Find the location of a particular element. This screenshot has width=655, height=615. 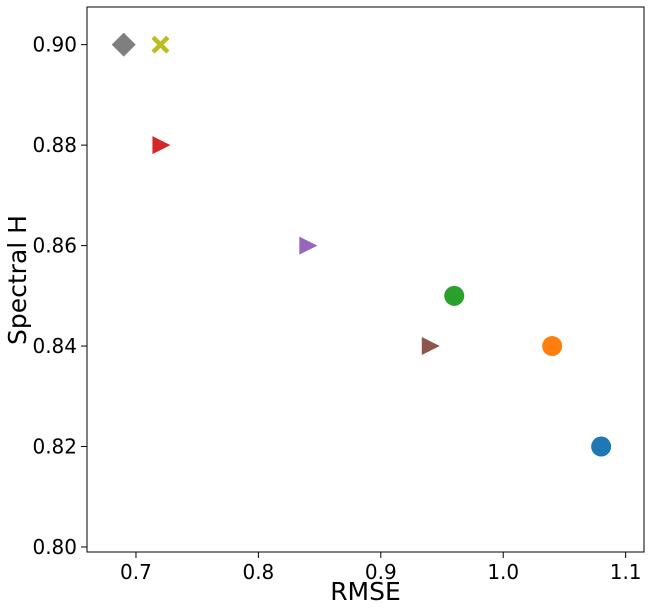

x-tick-label: 0.7 is located at coordinates (136, 572).